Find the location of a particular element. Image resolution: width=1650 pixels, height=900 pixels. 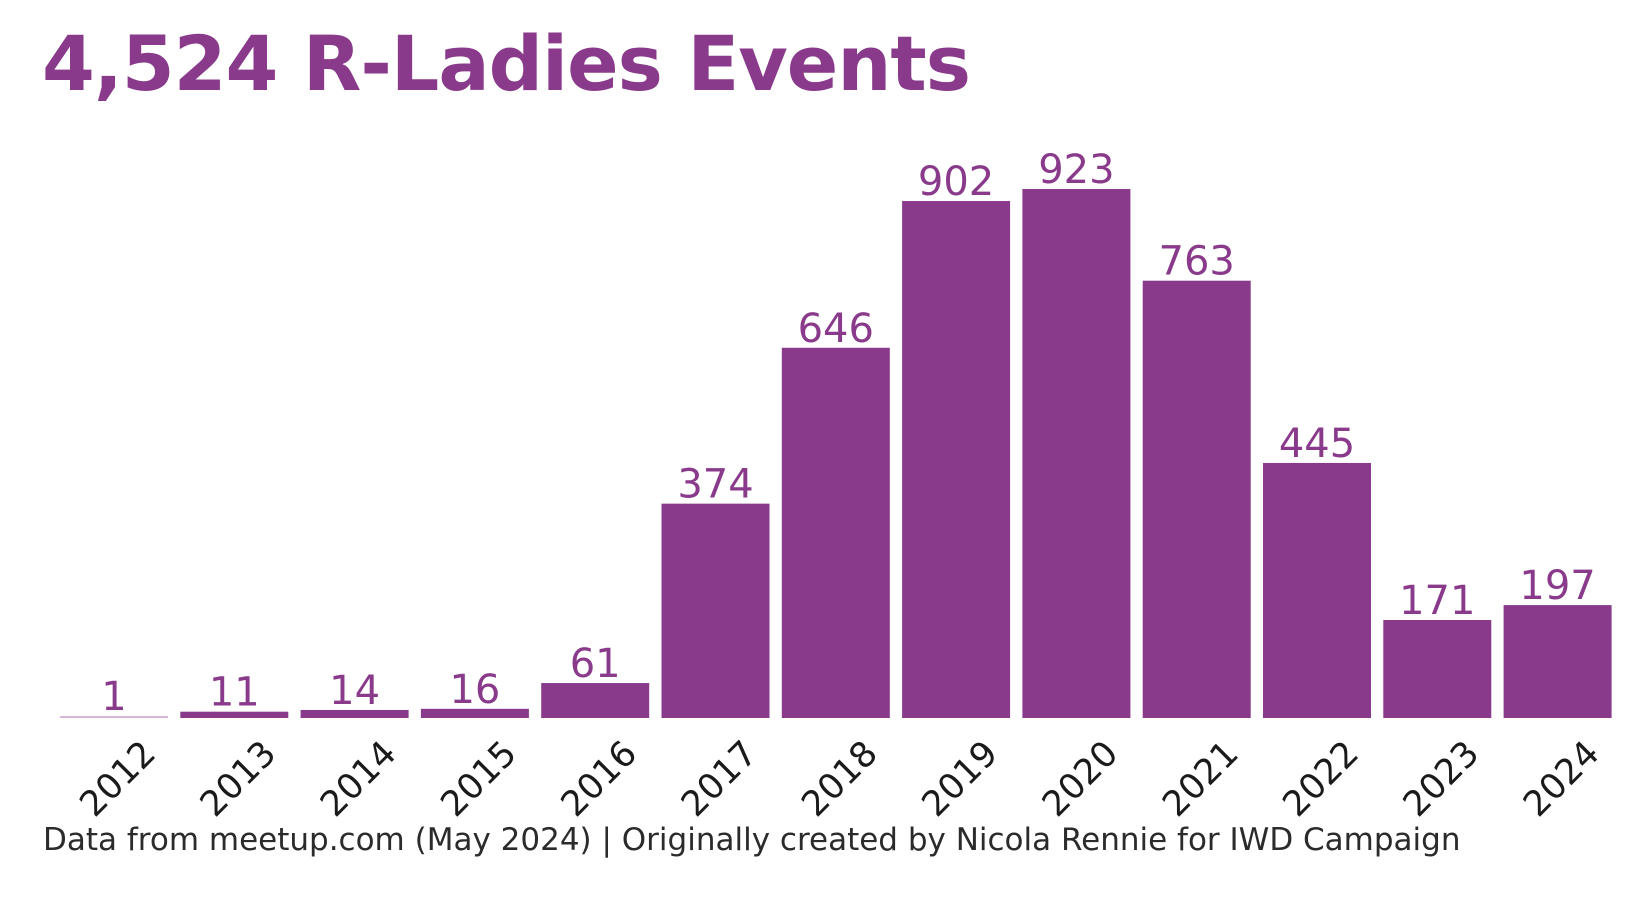

x-tick-label-2016: 2016 is located at coordinates (599, 779).